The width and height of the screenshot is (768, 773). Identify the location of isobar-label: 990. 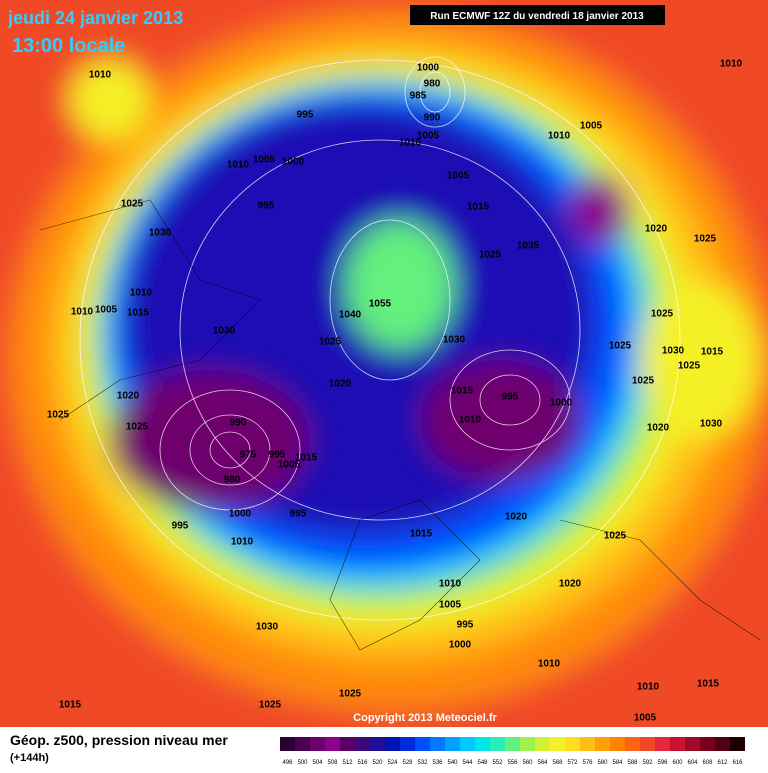
(238, 423).